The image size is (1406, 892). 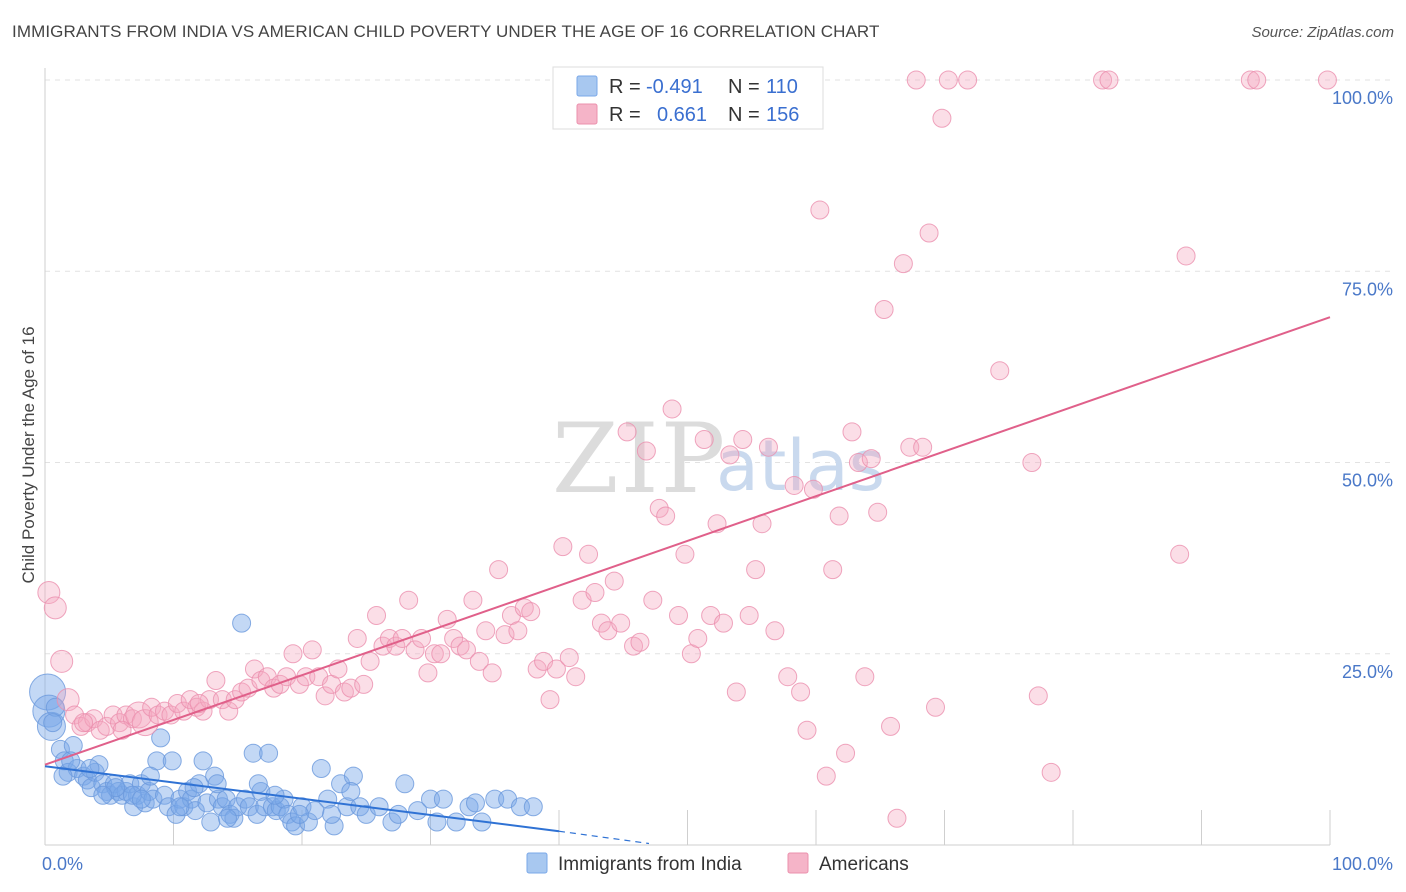 What do you see at coordinates (782, 115) in the screenshot?
I see `legend-n-value-americans: 156` at bounding box center [782, 115].